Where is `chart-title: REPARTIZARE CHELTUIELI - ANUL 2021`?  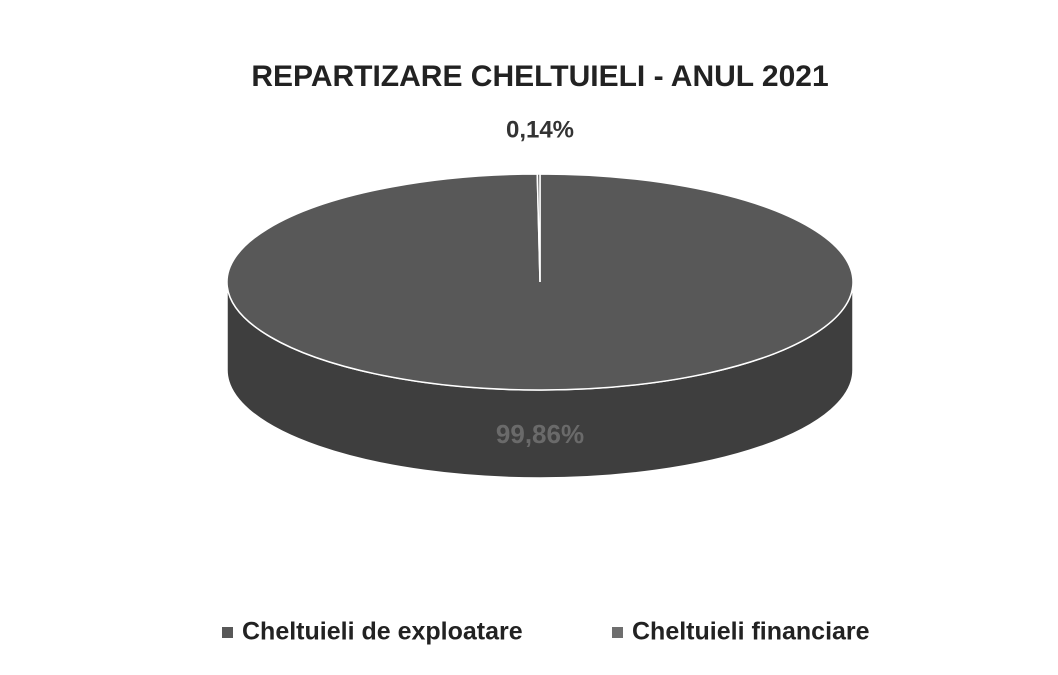 chart-title: REPARTIZARE CHELTUIELI - ANUL 2021 is located at coordinates (539, 76).